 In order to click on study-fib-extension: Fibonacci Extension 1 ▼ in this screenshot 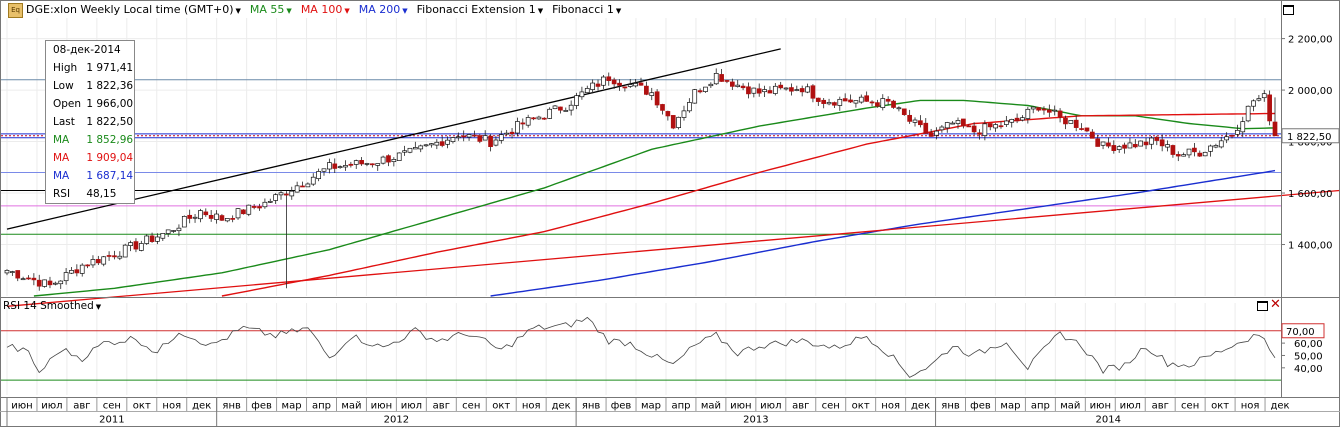, I will do `click(480, 9)`.